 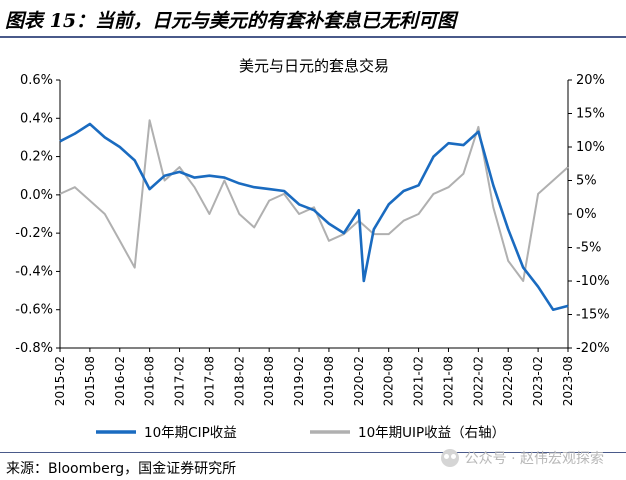 What do you see at coordinates (239, 381) in the screenshot?
I see `x-tick-label: 2018-02` at bounding box center [239, 381].